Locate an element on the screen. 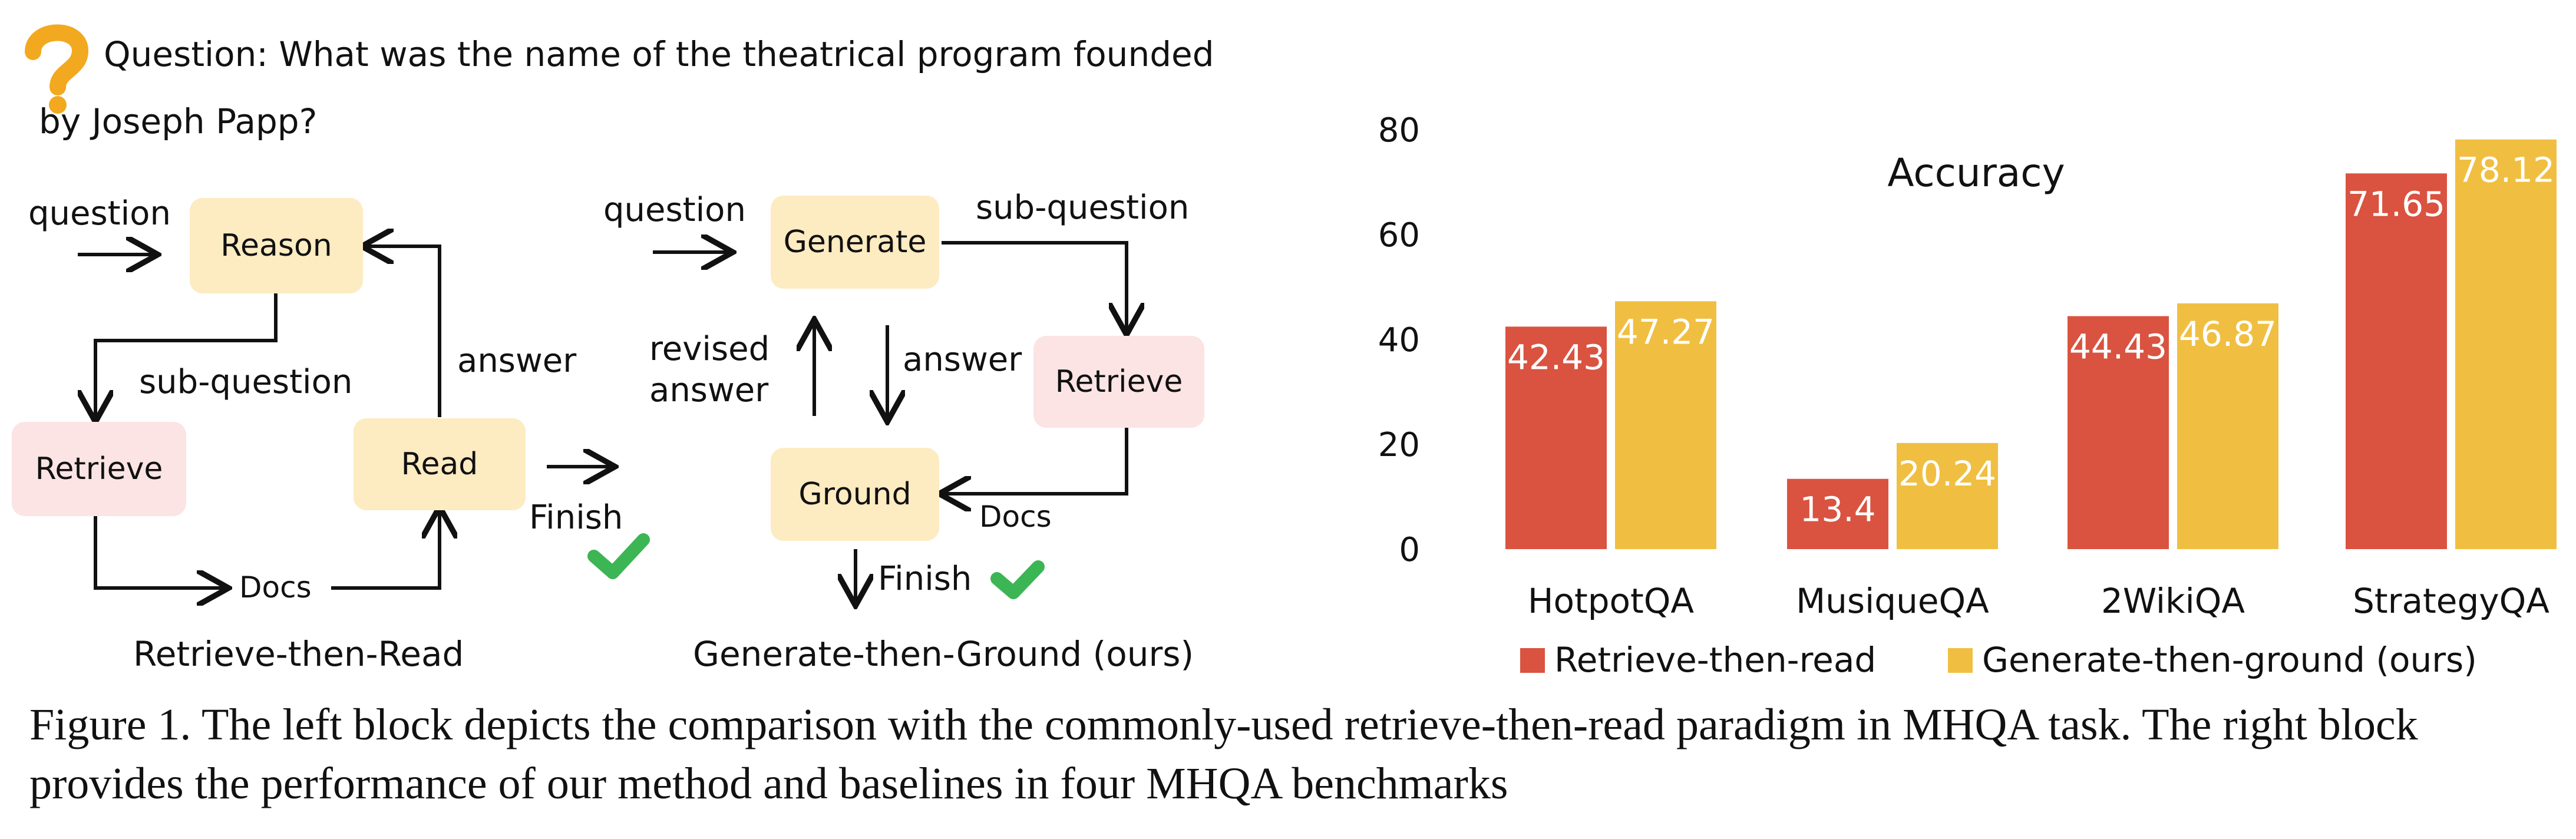 This screenshot has width=2576, height=839. retrieve-box: Retrieve is located at coordinates (99, 469).